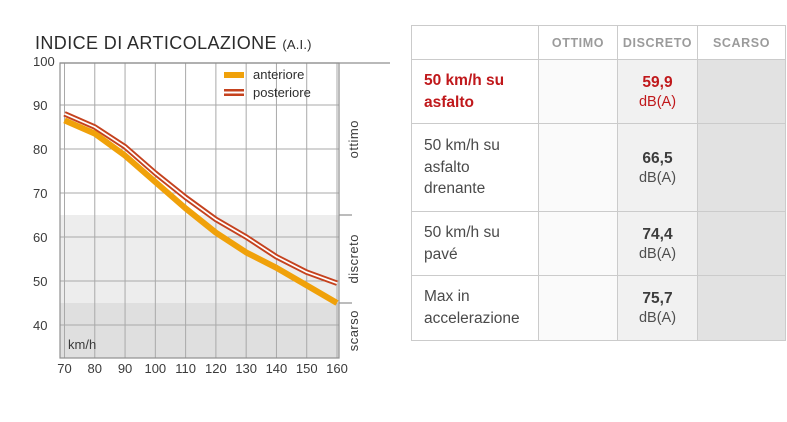 This screenshot has width=787, height=422. I want to click on measurement: 75,7 dB(A), so click(657, 308).